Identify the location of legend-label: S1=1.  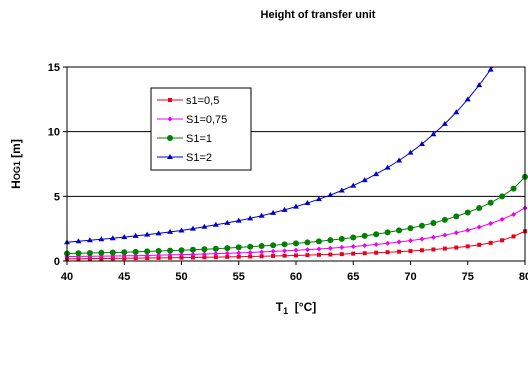
(199, 139).